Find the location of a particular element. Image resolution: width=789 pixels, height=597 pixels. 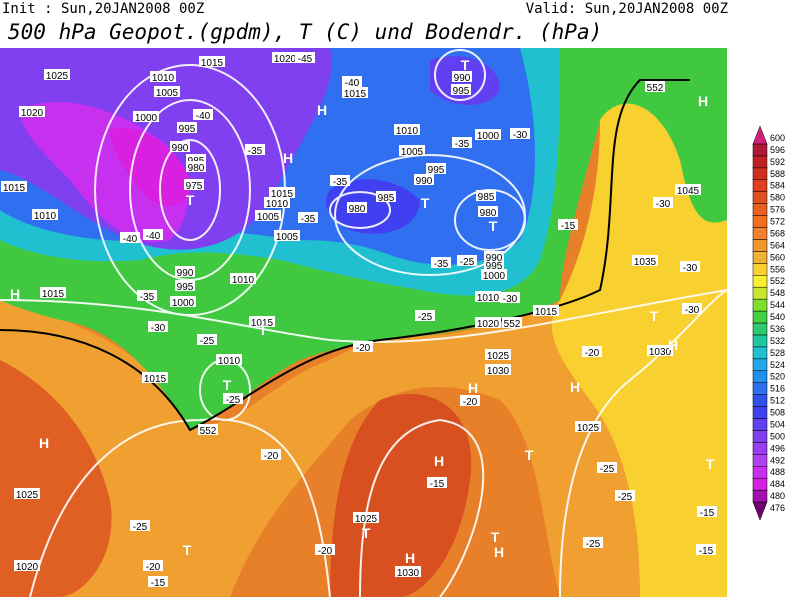

colorbar-label: 508 is located at coordinates (777, 413).